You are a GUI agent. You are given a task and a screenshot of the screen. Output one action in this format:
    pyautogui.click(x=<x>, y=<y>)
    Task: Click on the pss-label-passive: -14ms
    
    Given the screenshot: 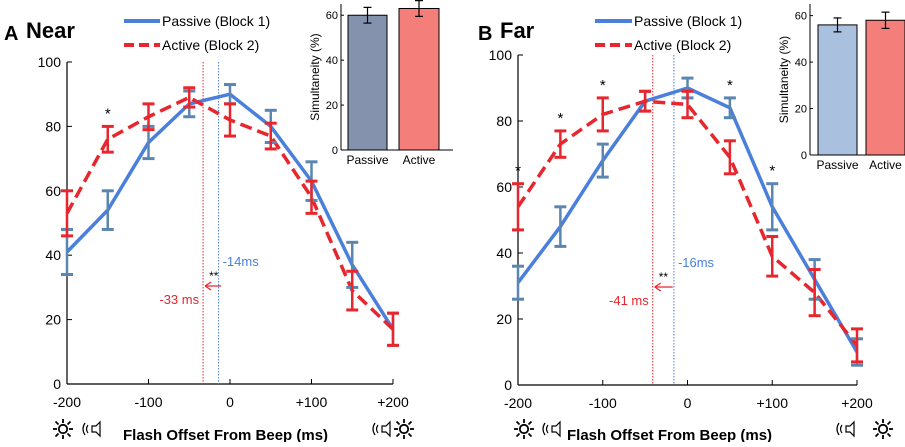 What is the action you would take?
    pyautogui.click(x=241, y=261)
    